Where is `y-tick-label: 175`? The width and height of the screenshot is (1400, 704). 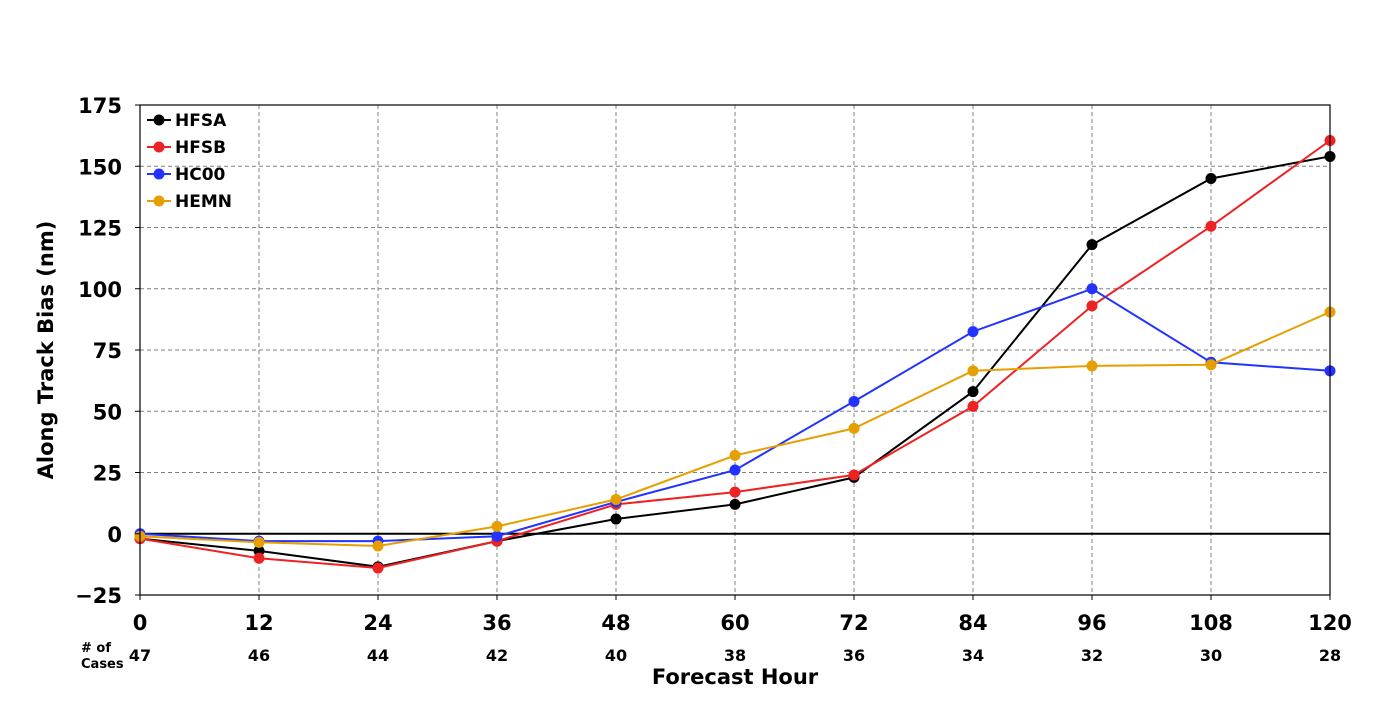 y-tick-label: 175 is located at coordinates (100, 106).